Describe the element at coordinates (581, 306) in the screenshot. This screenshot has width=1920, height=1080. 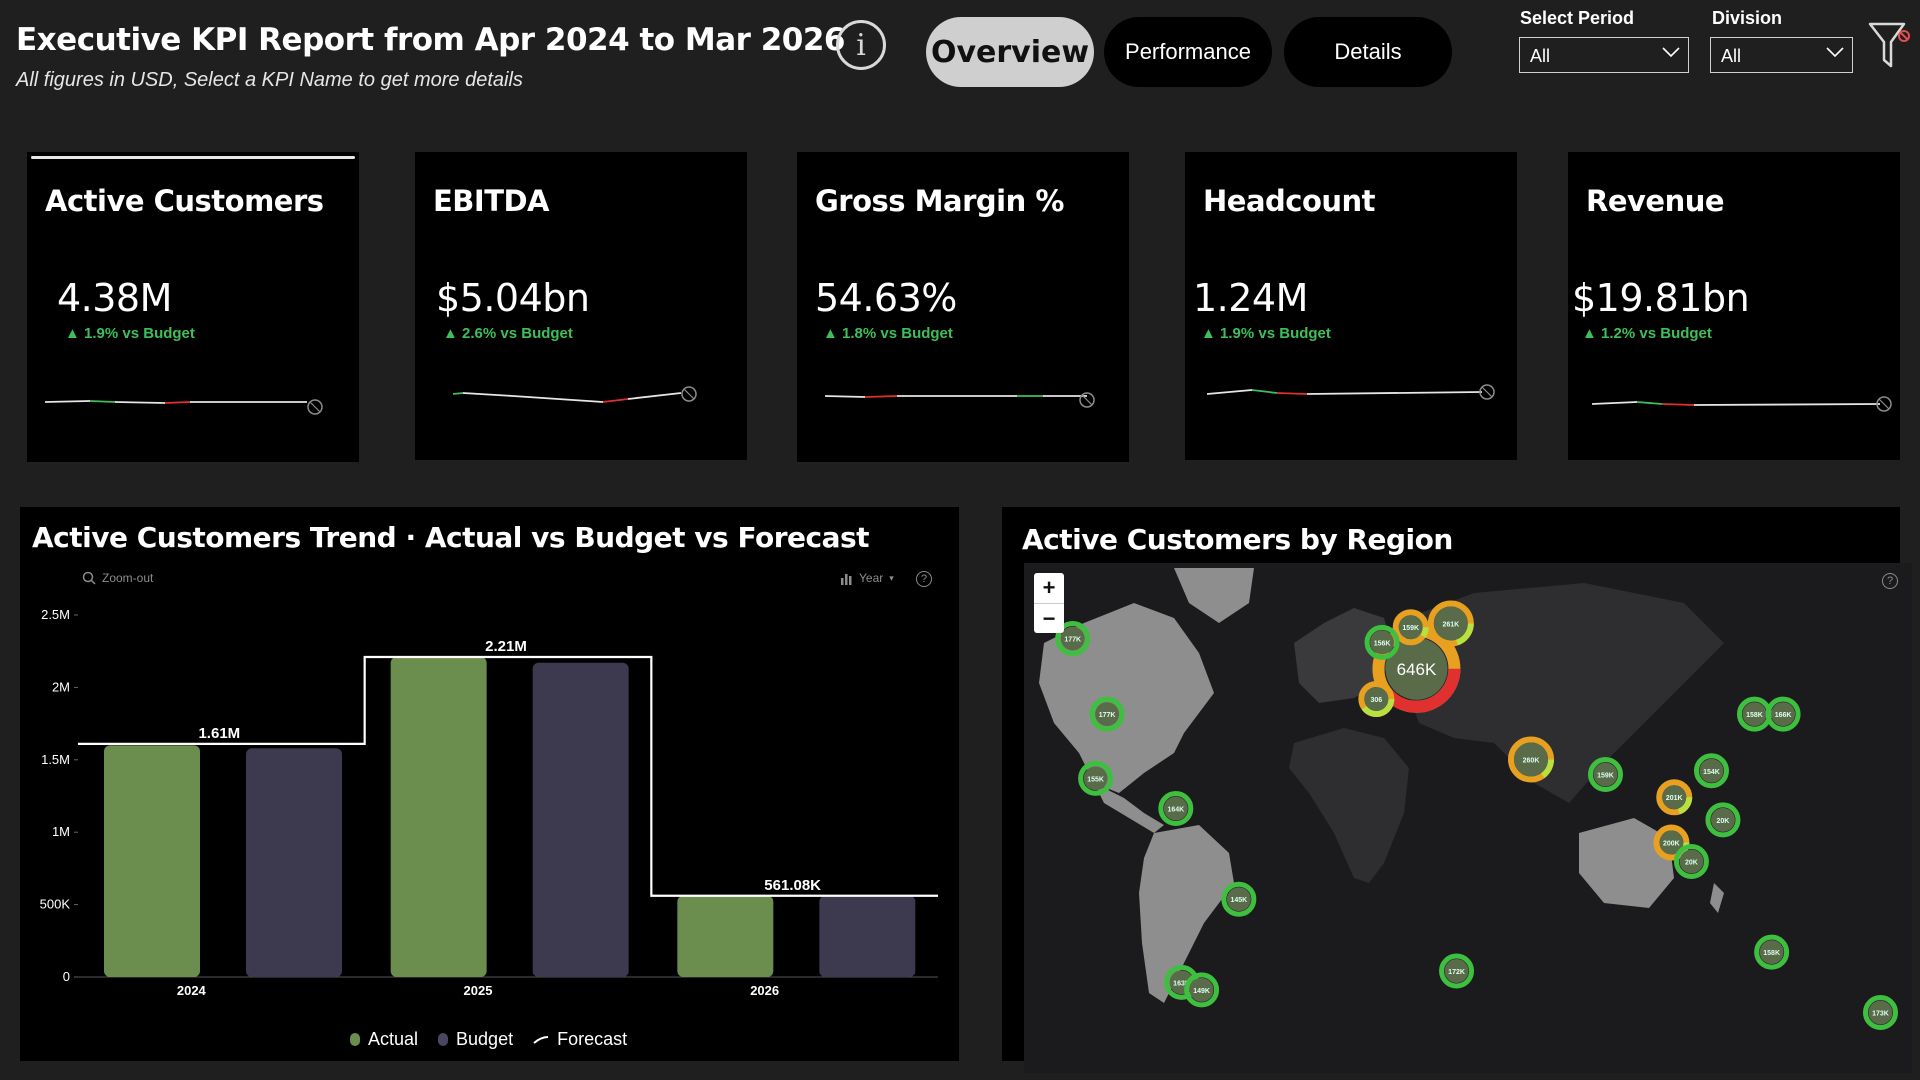
I see `kpi-card-ebitda: EBITDA $5.04bn ▲ 2.6% vs Budget` at that location.